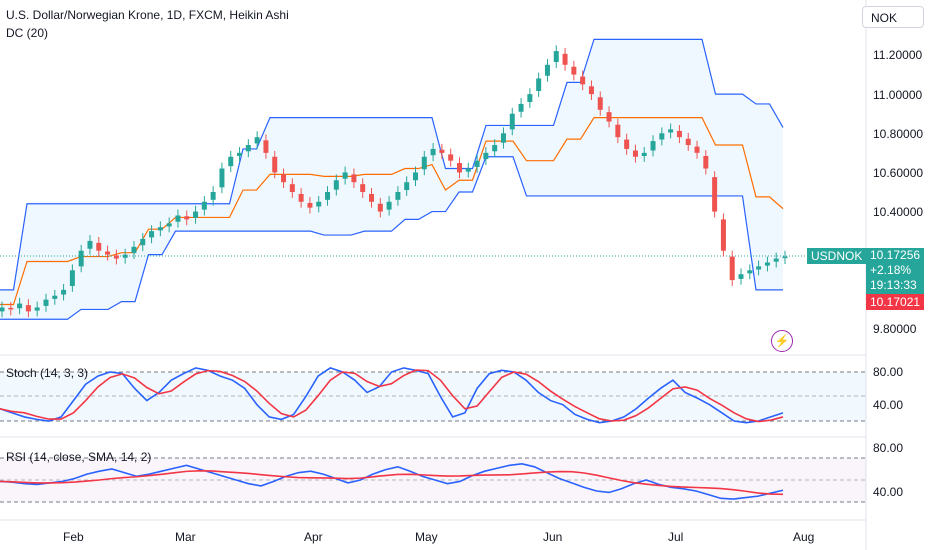  I want to click on stoch-label: Stoch (14, 3, 3), so click(47, 373).